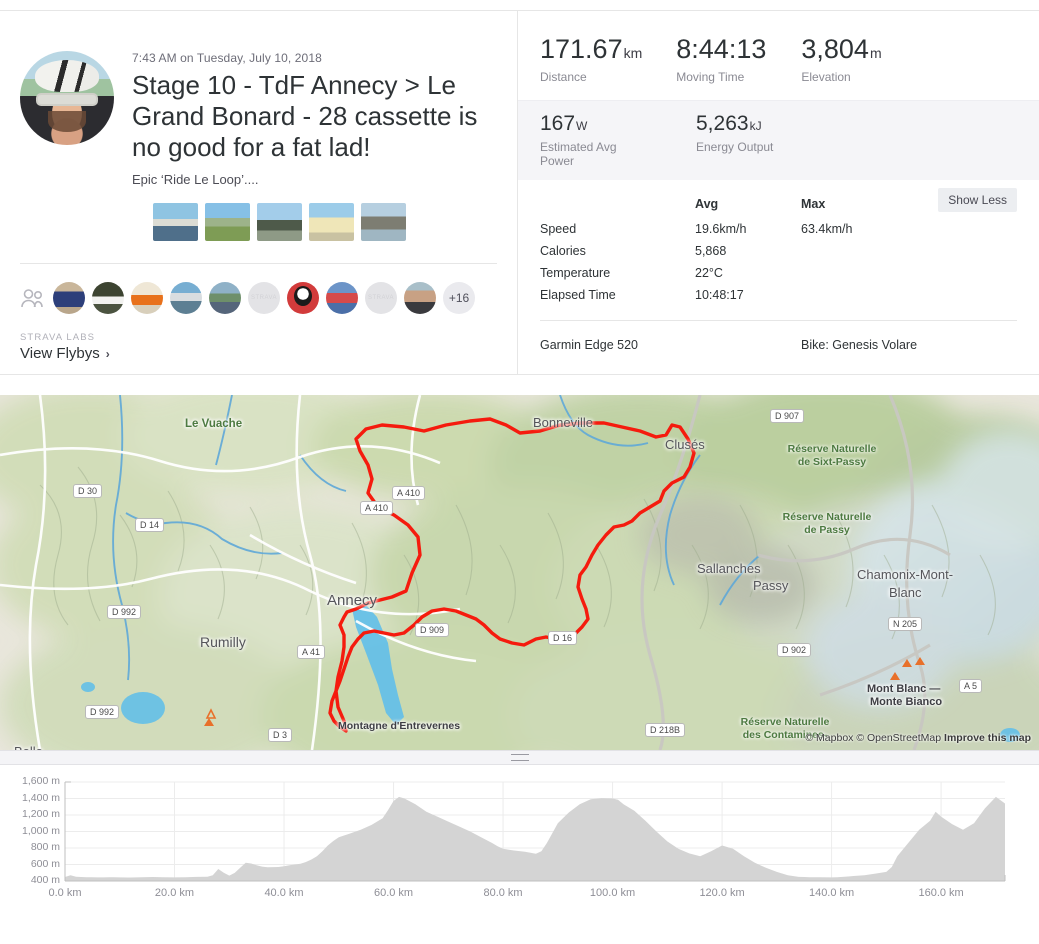  Describe the element at coordinates (827, 229) in the screenshot. I see `row-max: 63.4km/h` at that location.